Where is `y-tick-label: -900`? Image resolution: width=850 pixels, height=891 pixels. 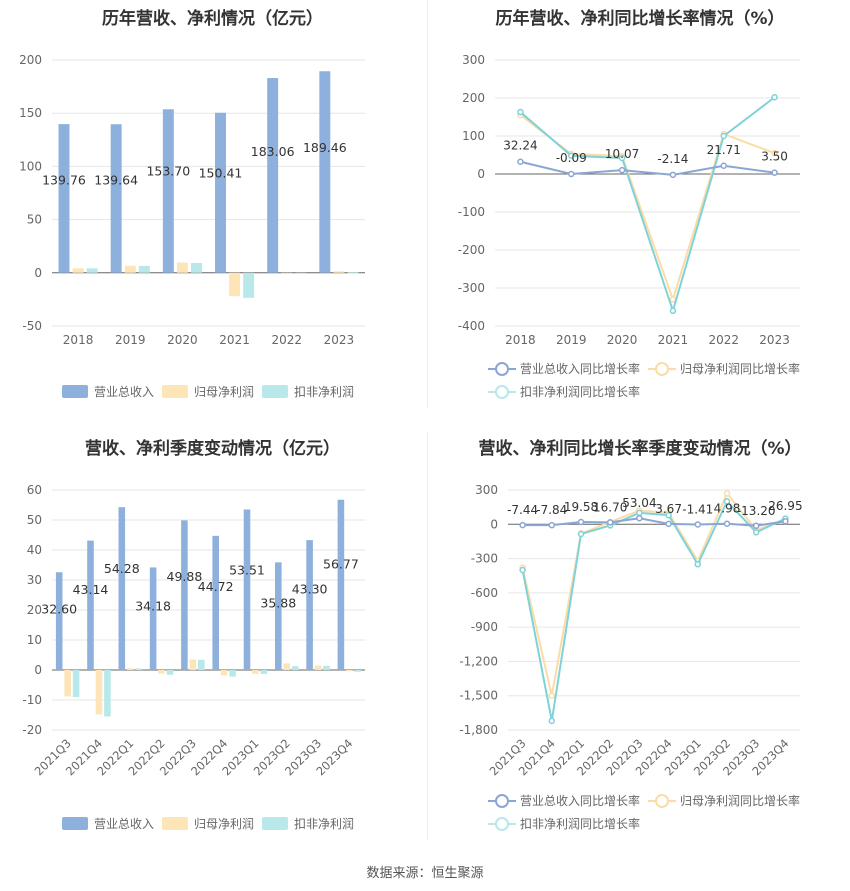
y-tick-label: -900 is located at coordinates (484, 627).